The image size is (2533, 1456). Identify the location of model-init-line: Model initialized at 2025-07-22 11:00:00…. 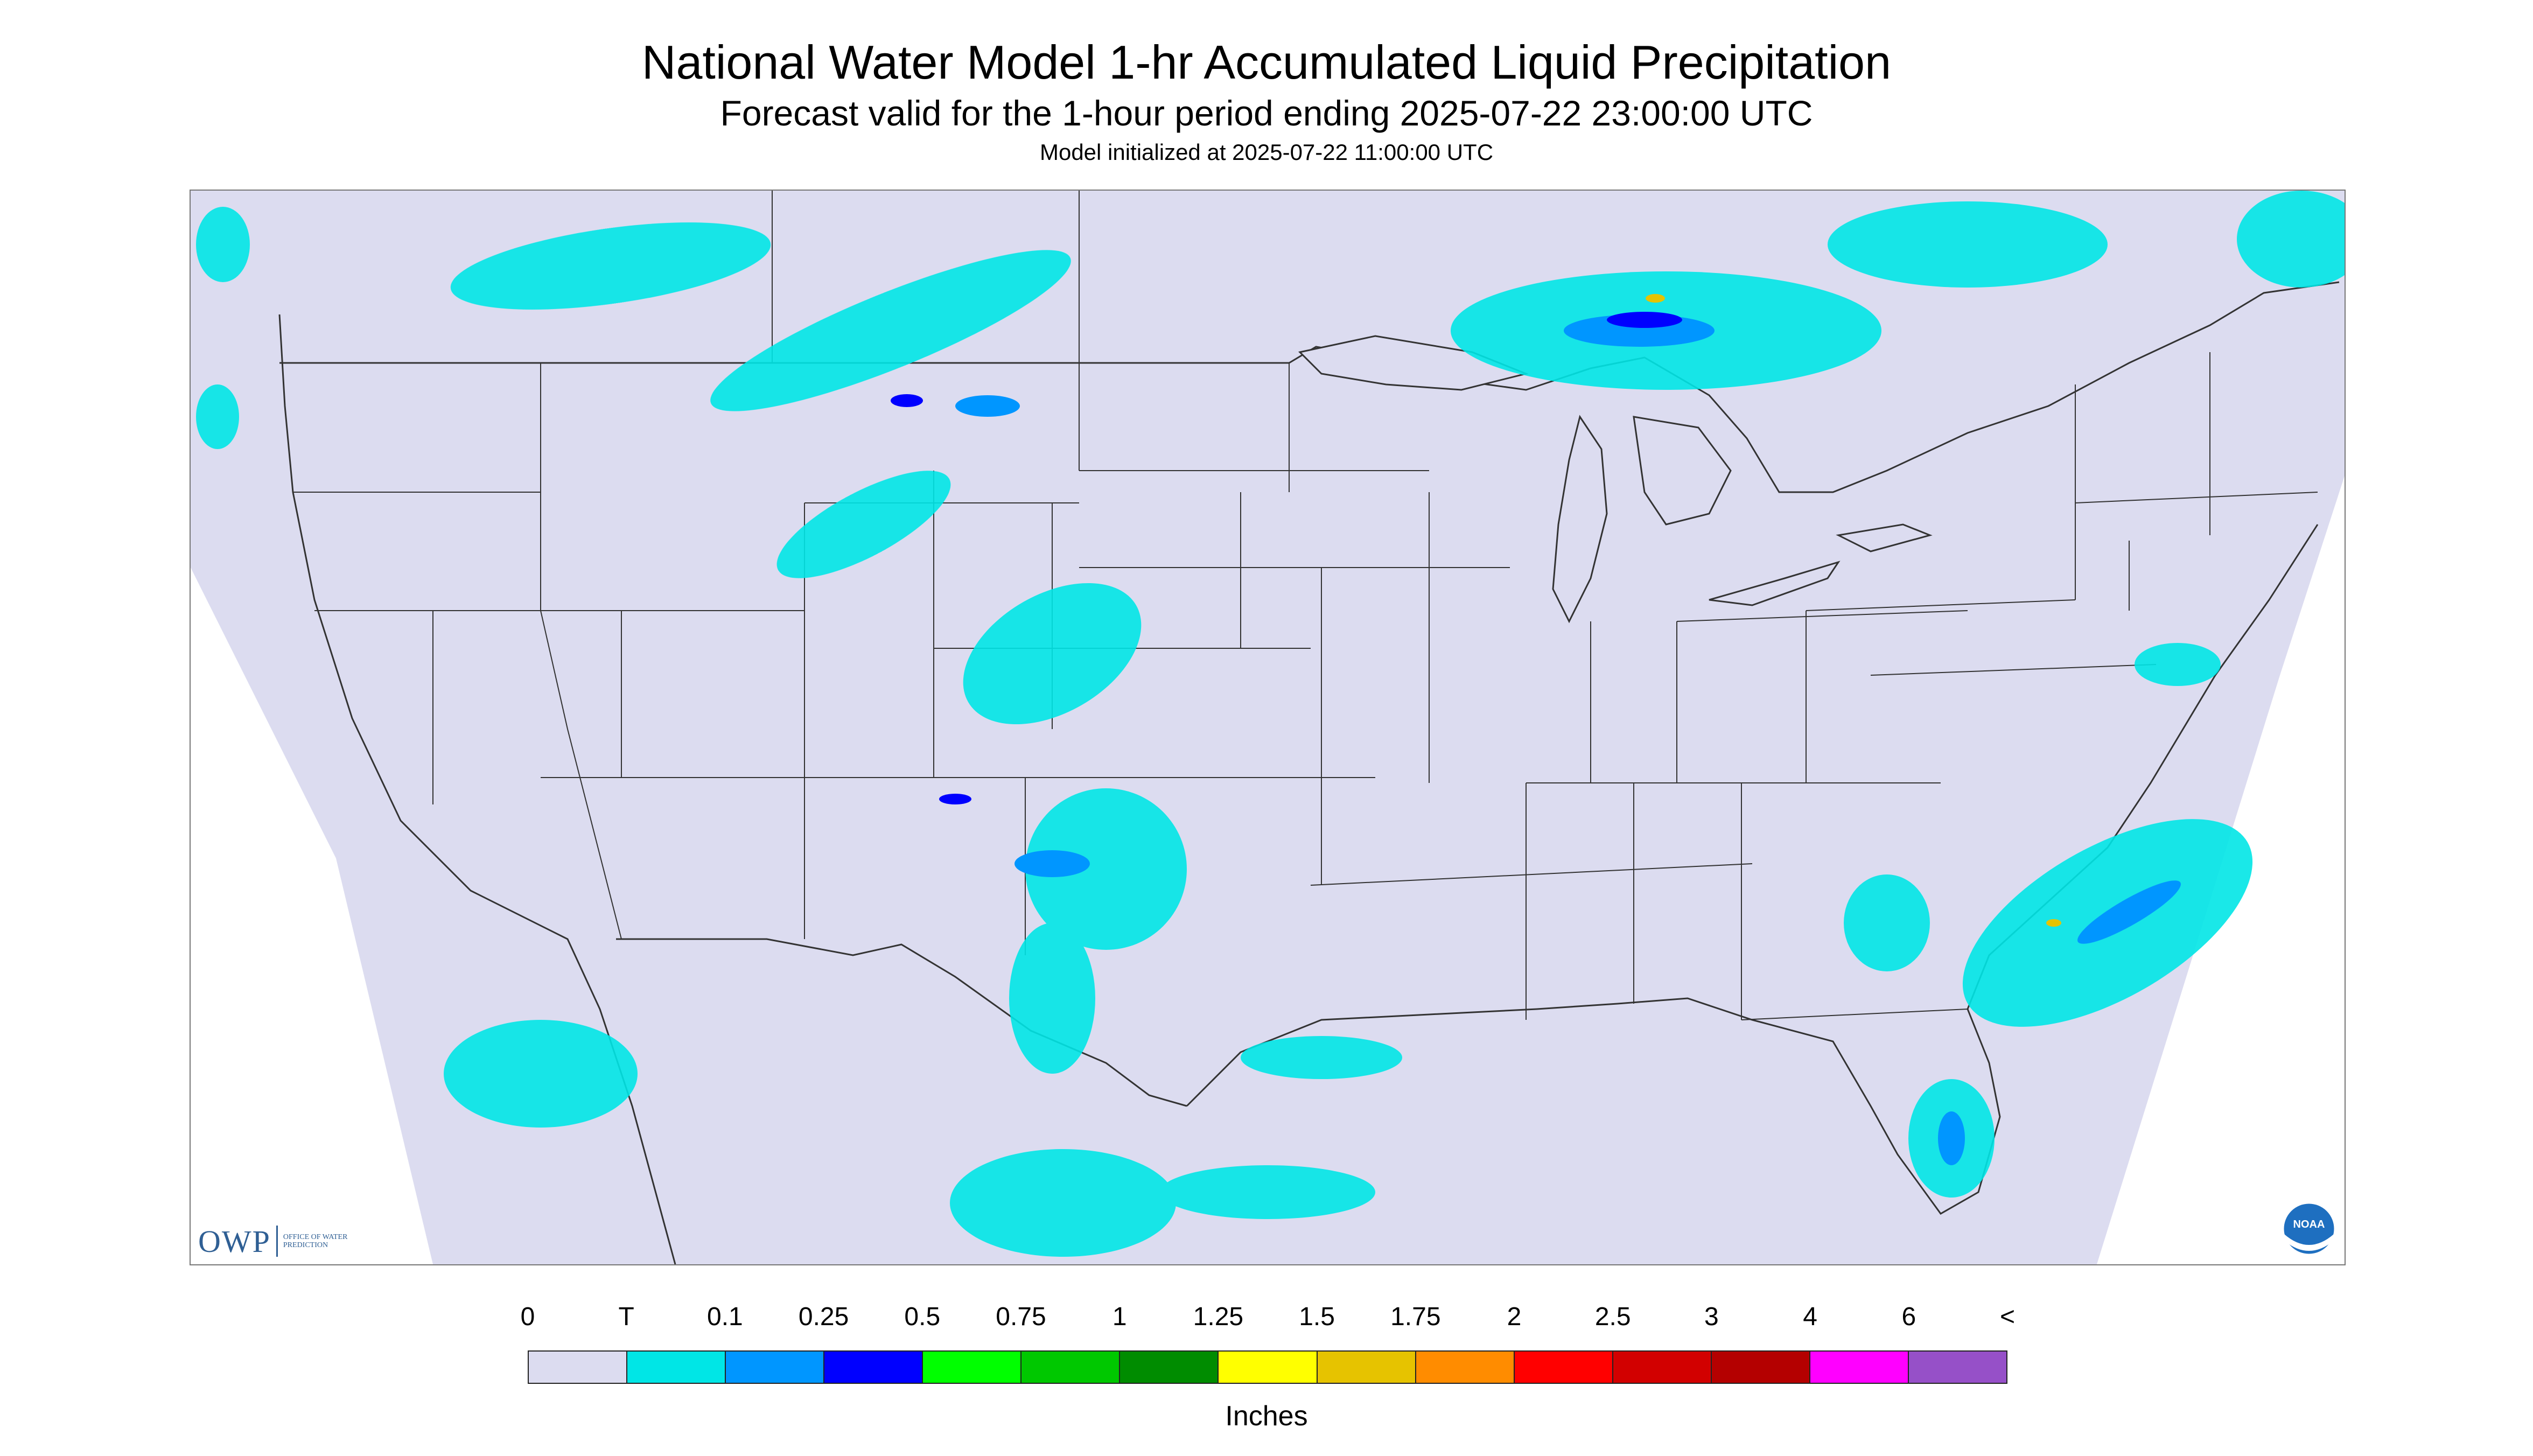
(1266, 152).